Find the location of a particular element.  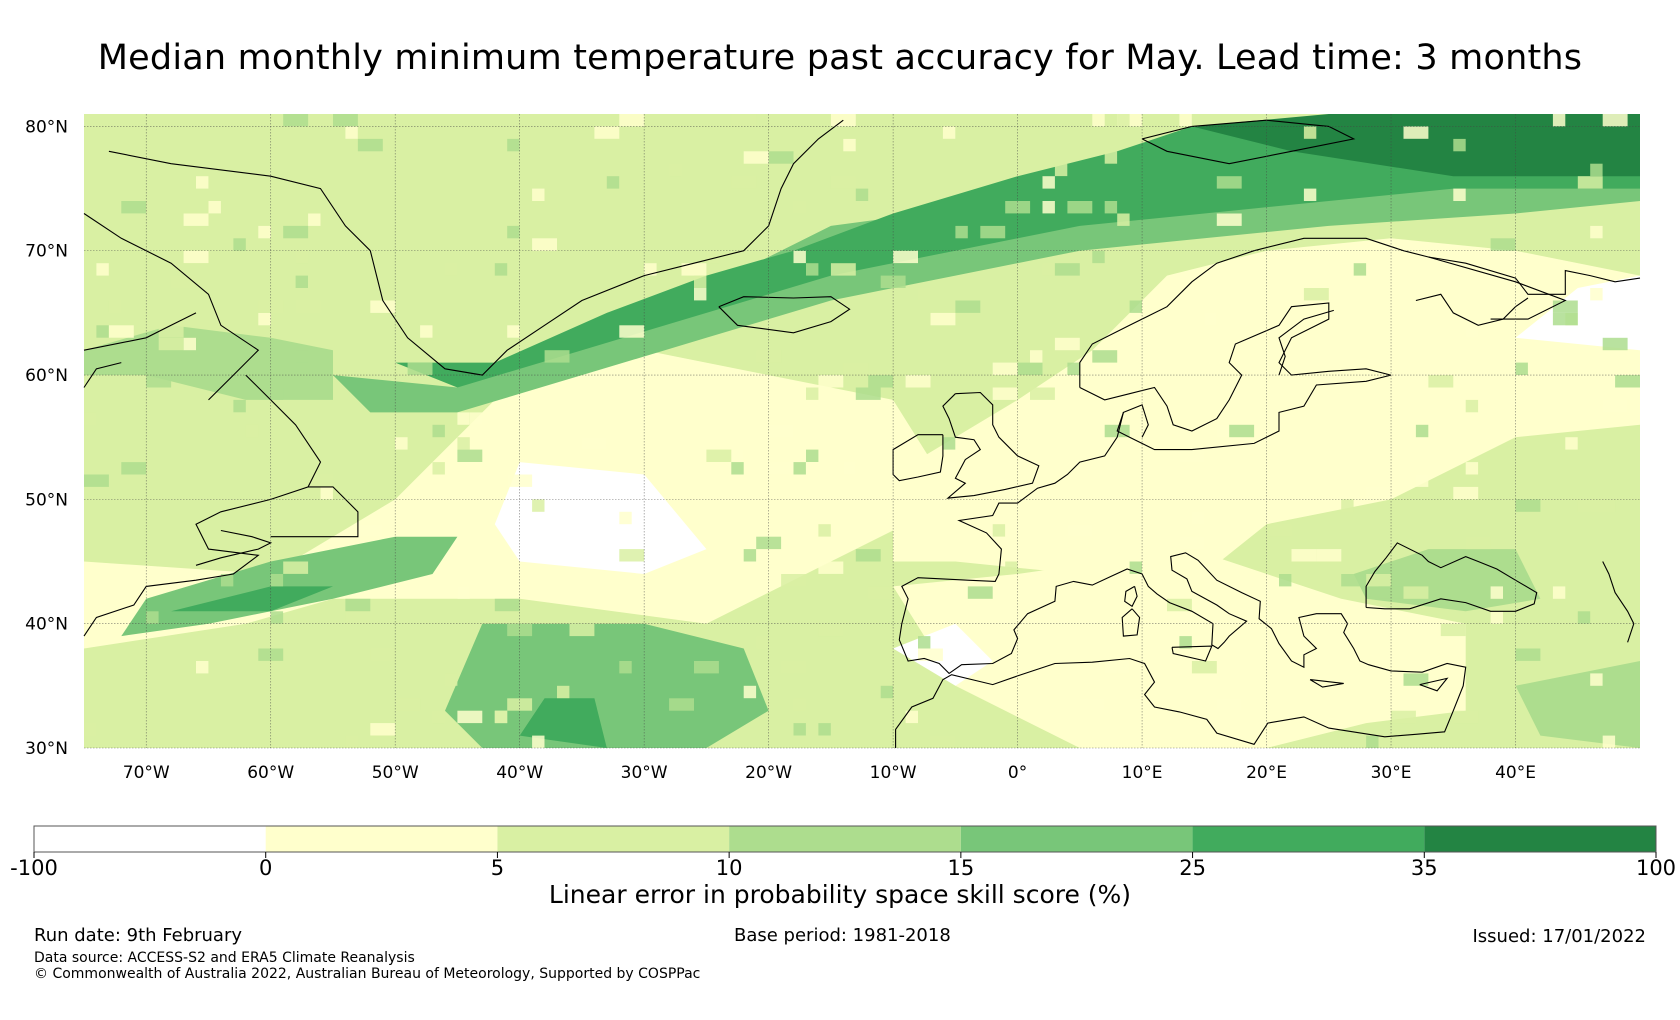

base-period: Base period: 1981-2018 is located at coordinates (842, 935).